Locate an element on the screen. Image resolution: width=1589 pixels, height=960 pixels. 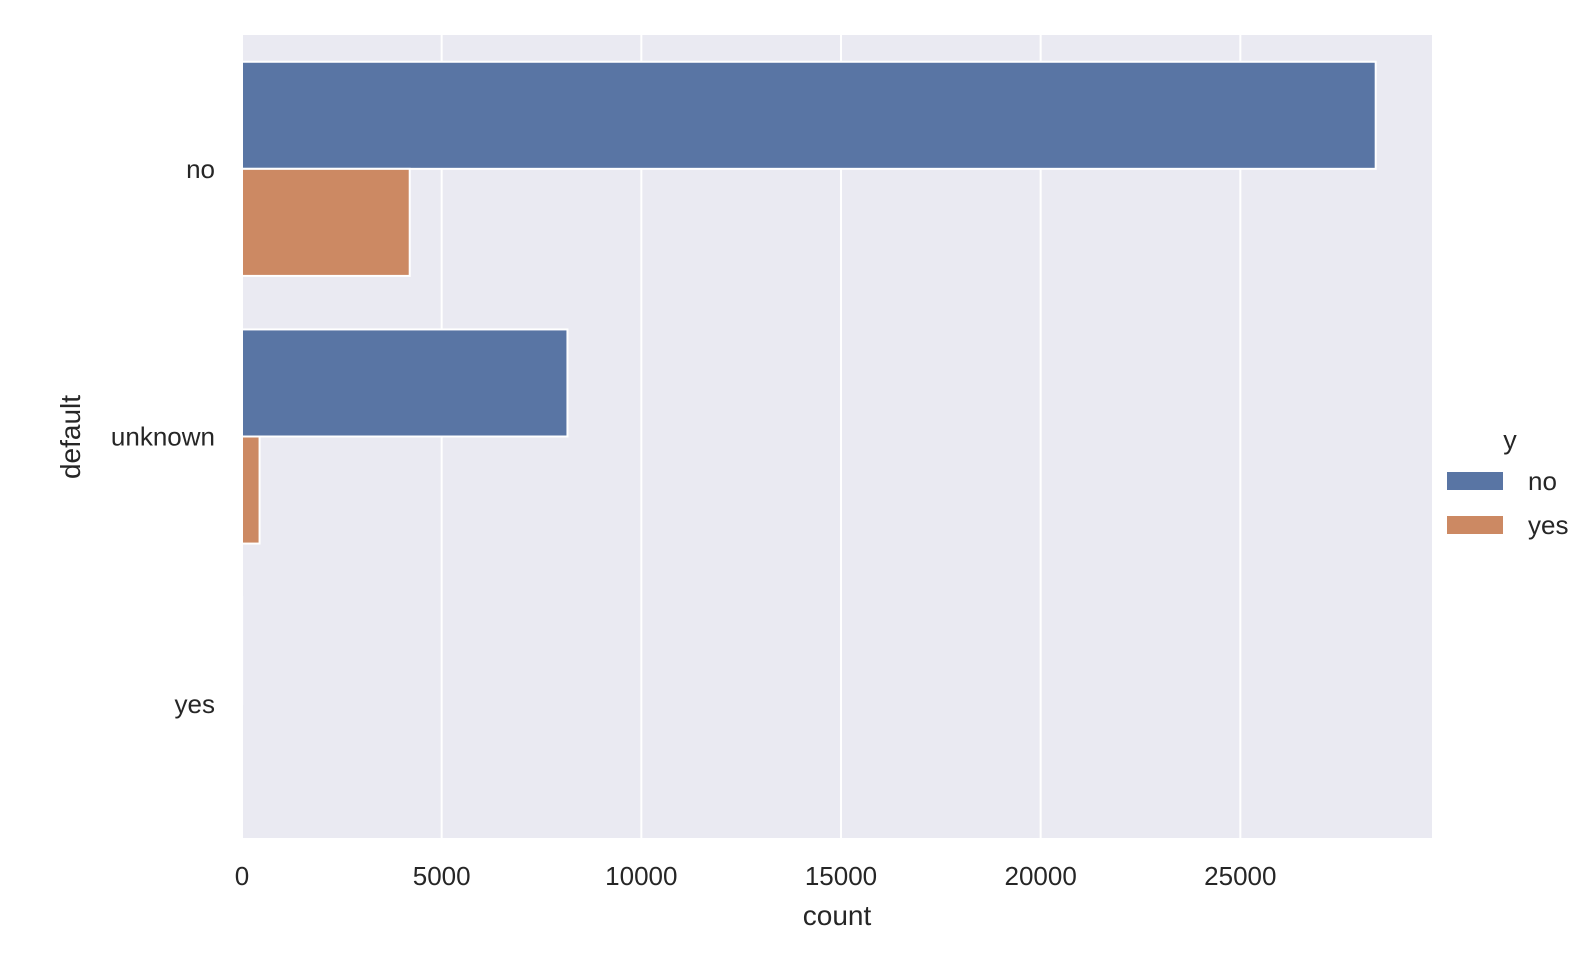
x-tick-label-0: 0 is located at coordinates (242, 876).